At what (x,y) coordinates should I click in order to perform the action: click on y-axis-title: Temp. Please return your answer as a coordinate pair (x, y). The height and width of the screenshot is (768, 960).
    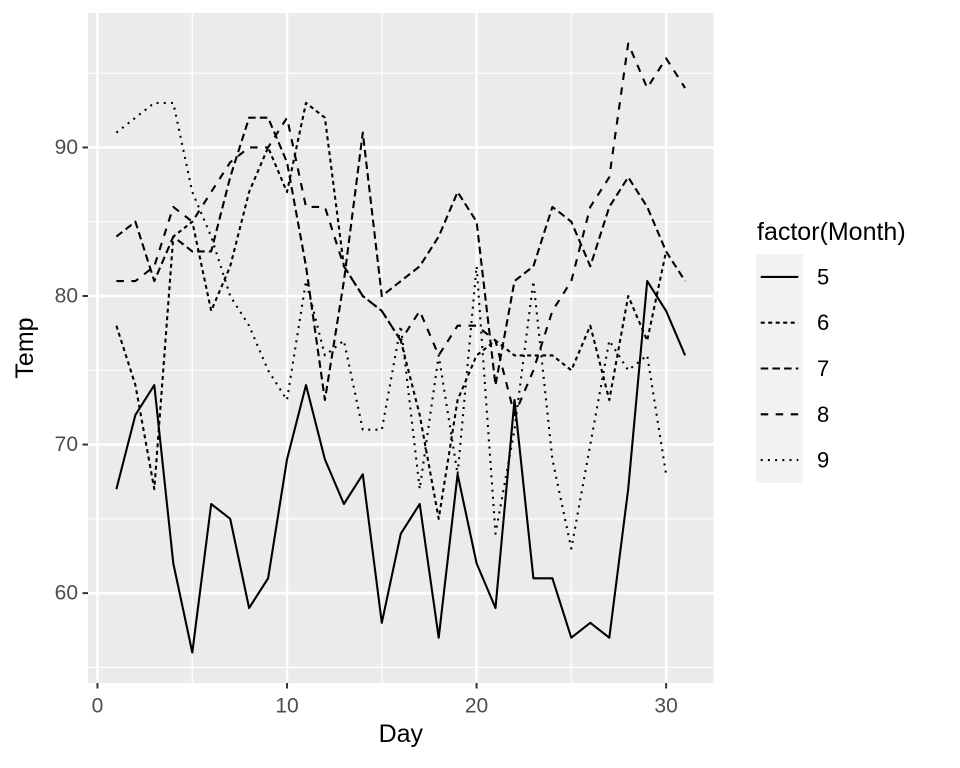
    Looking at the image, I should click on (25, 347).